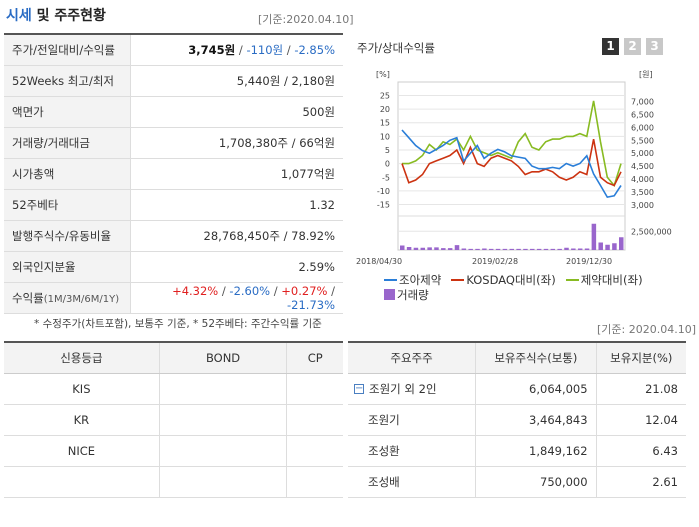 This screenshot has height=527, width=699. I want to click on left-tick-label: 10, so click(385, 136).